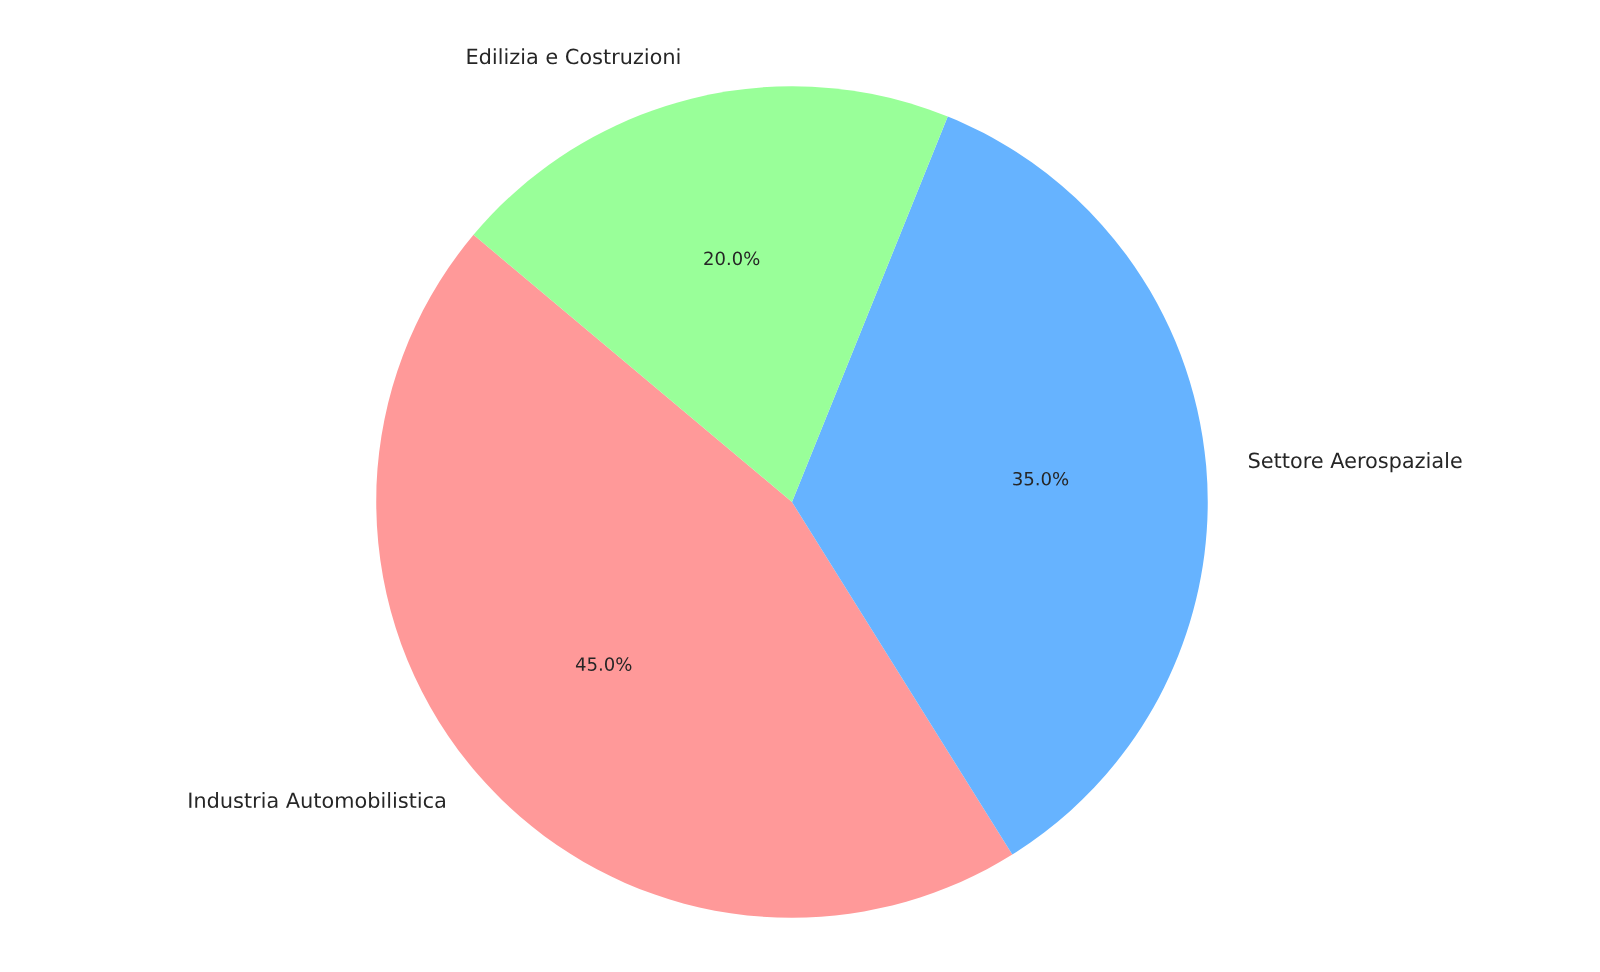  Describe the element at coordinates (573, 56) in the screenshot. I see `slice-label: Edilizia e Costruzioni` at that location.